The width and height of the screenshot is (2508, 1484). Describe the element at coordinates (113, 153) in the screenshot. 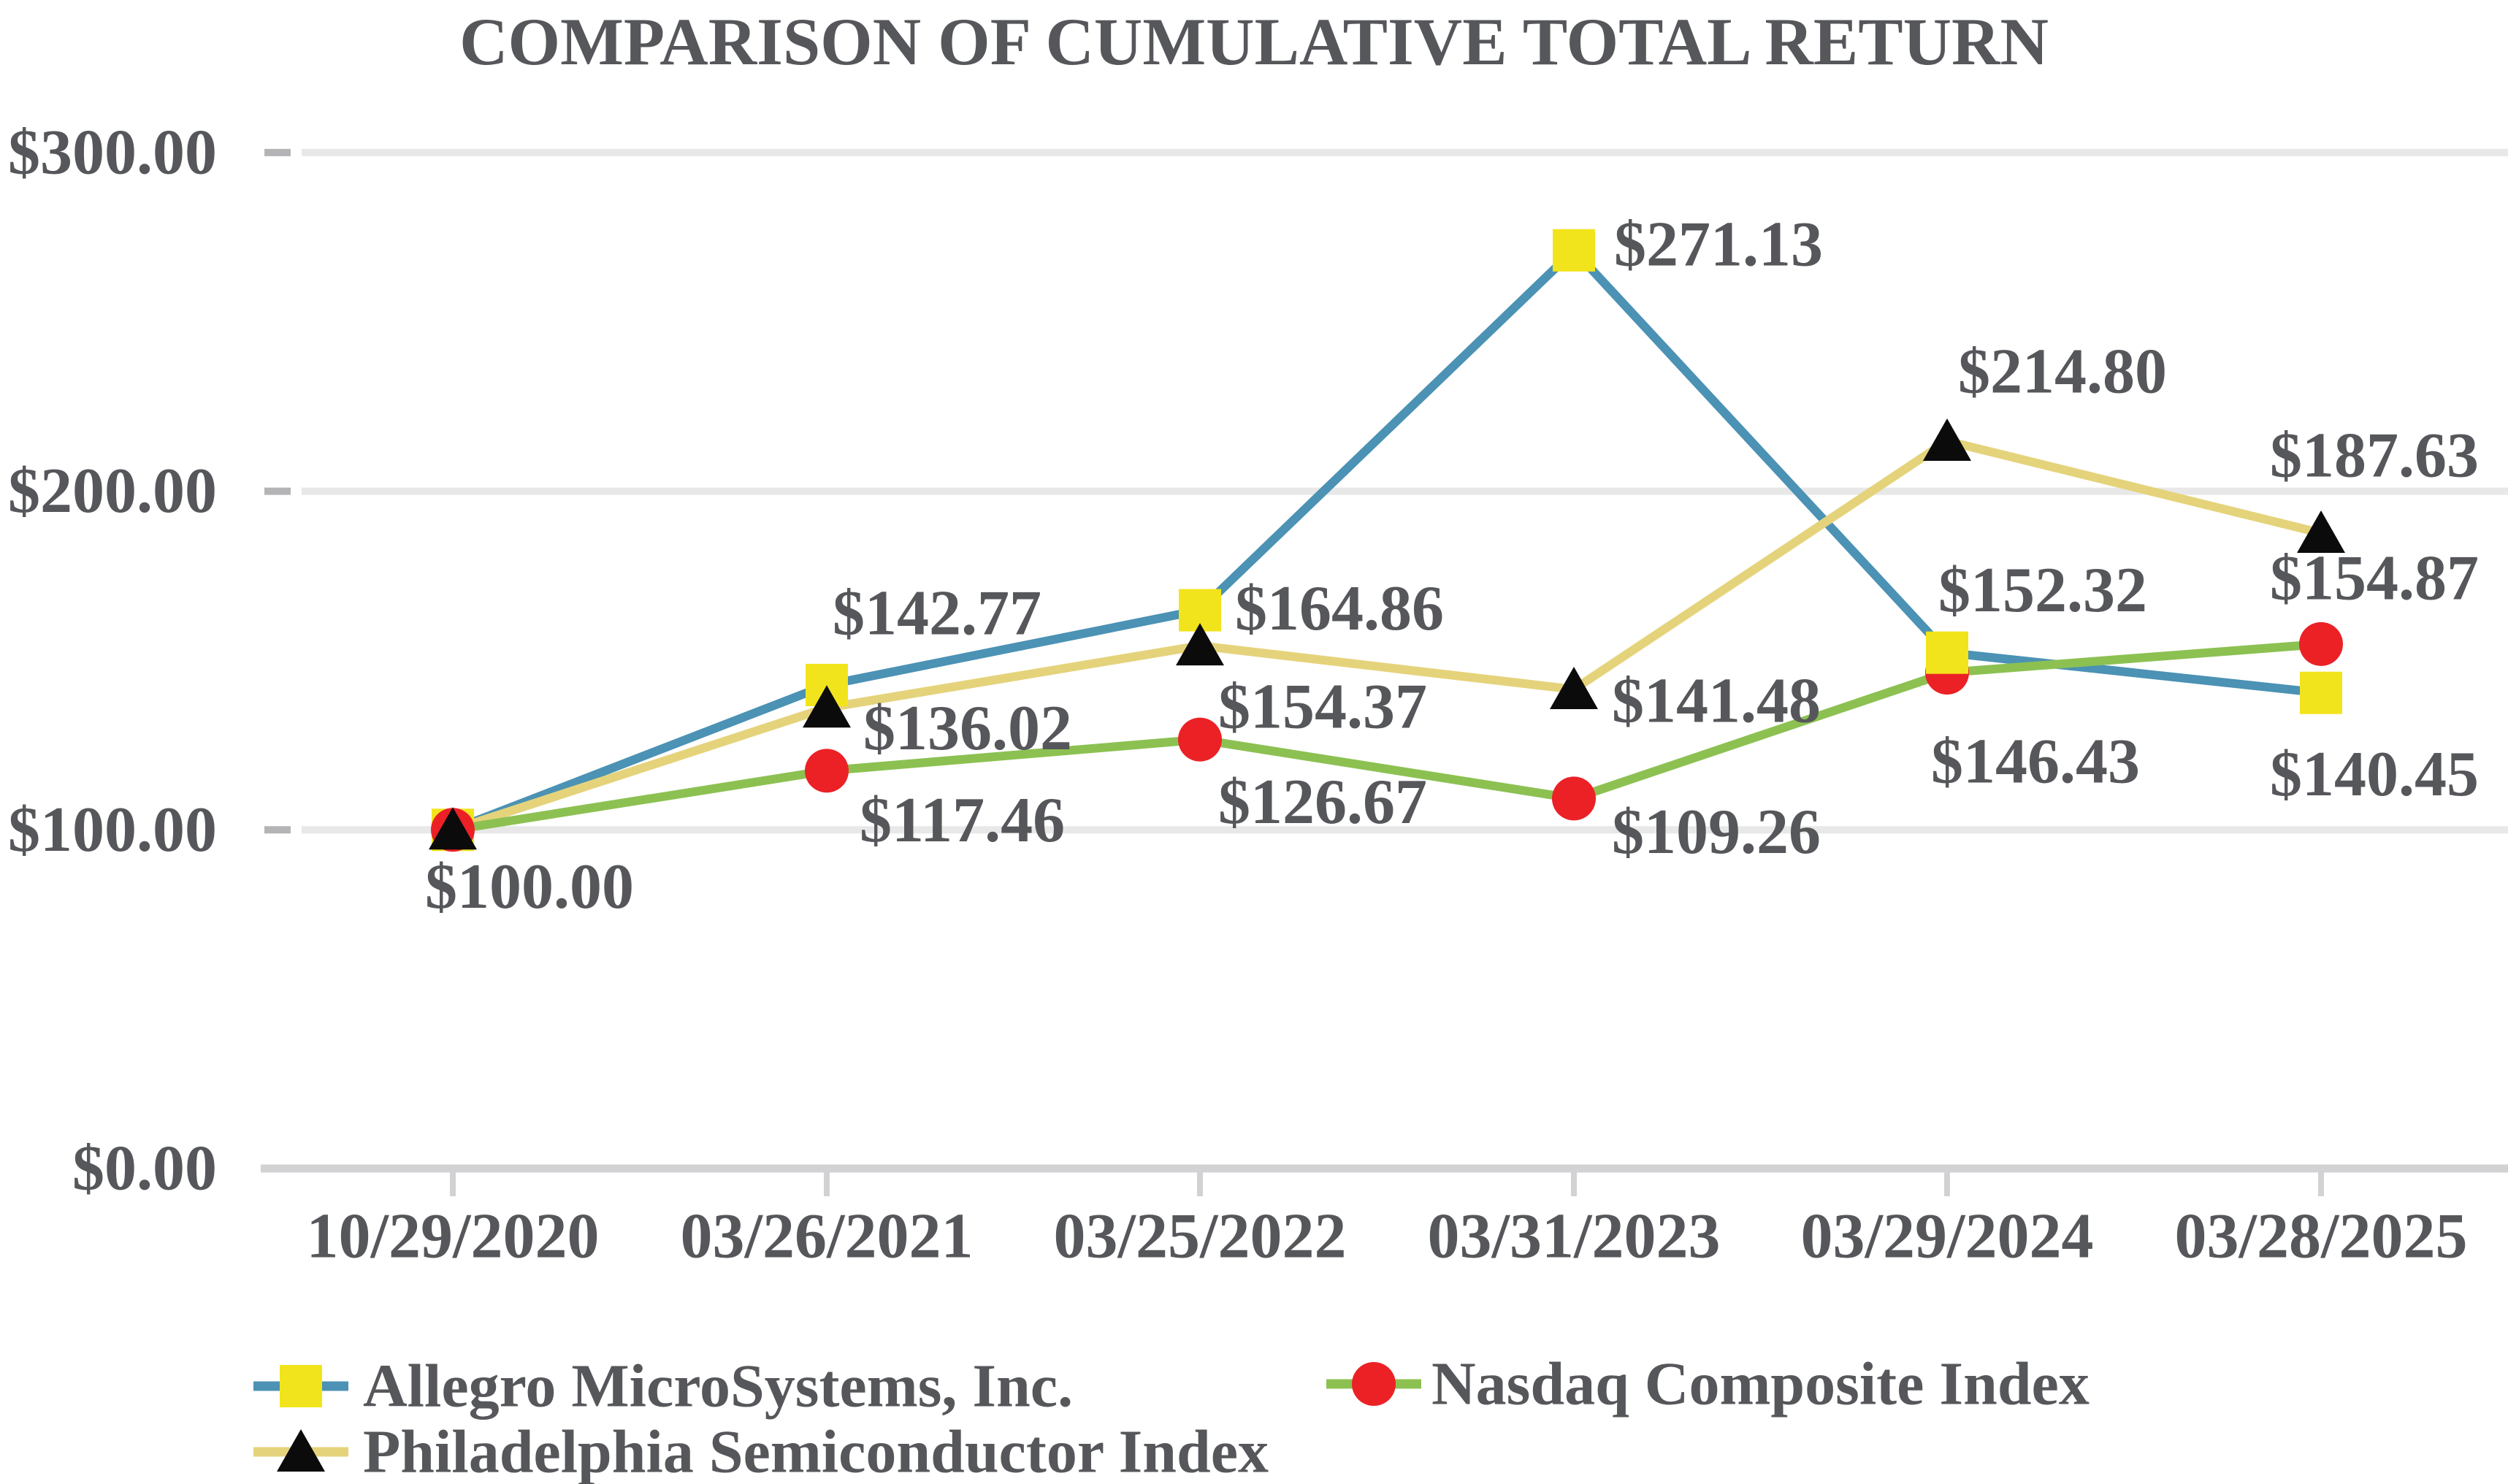

I see `y-axis-label-300-00: $300.00` at that location.